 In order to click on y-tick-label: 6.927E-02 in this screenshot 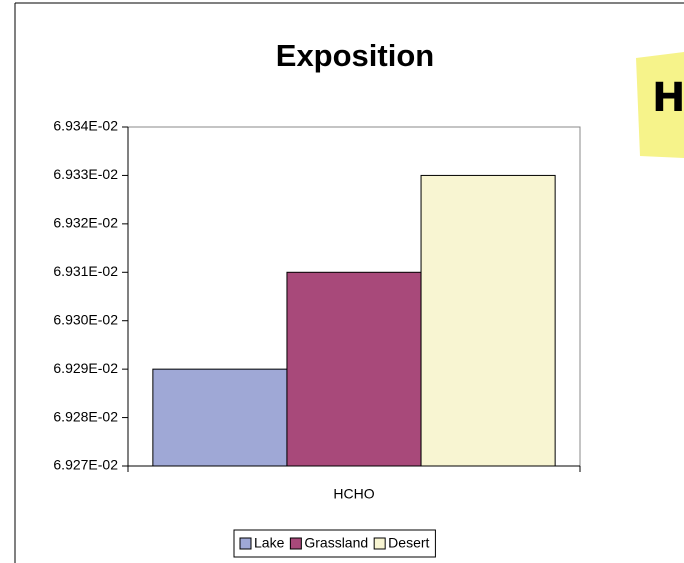, I will do `click(85, 465)`.